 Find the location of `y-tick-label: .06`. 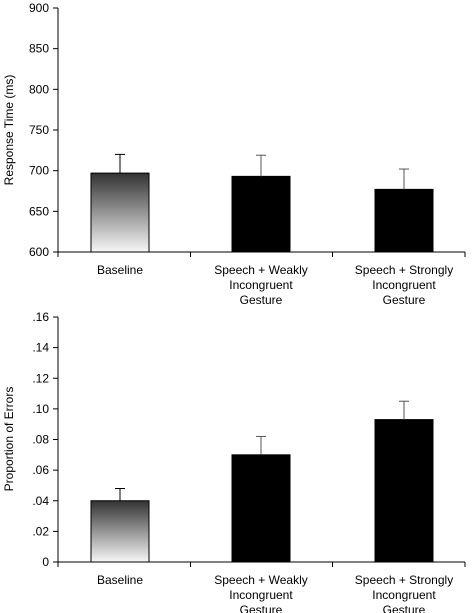

y-tick-label: .06 is located at coordinates (40, 470).